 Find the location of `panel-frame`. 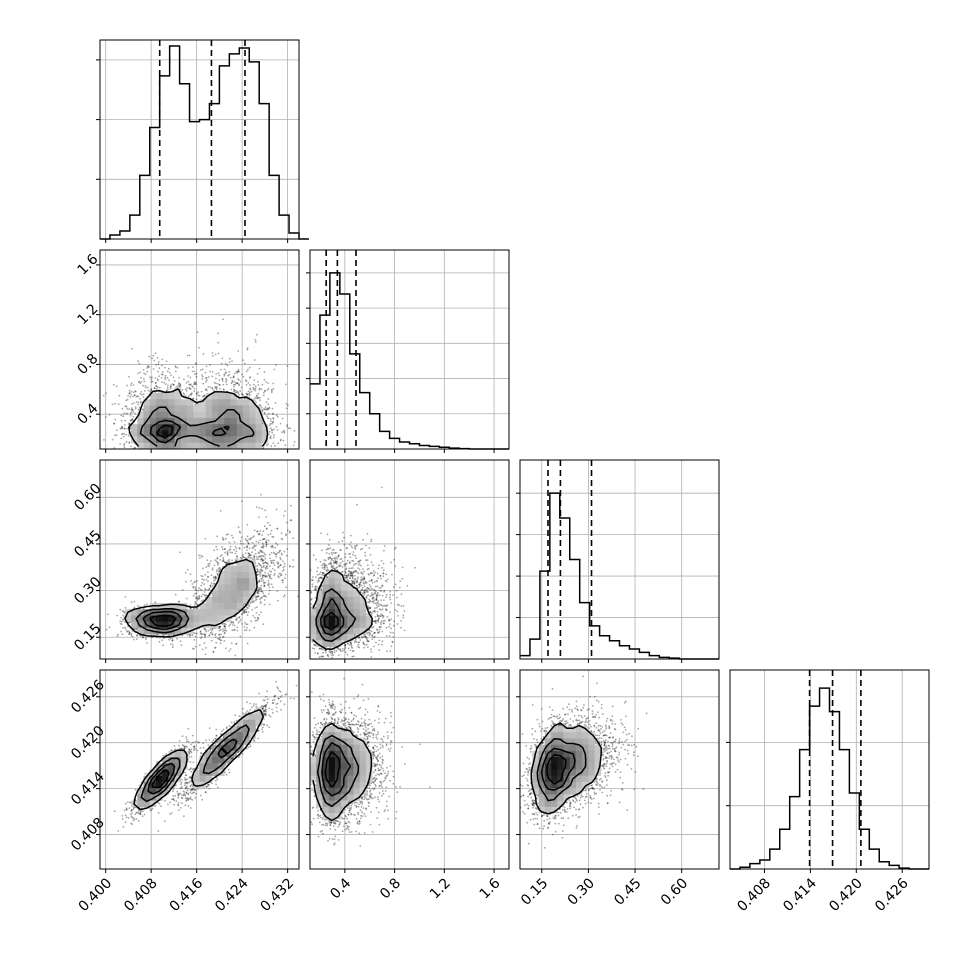

panel-frame is located at coordinates (199, 139).